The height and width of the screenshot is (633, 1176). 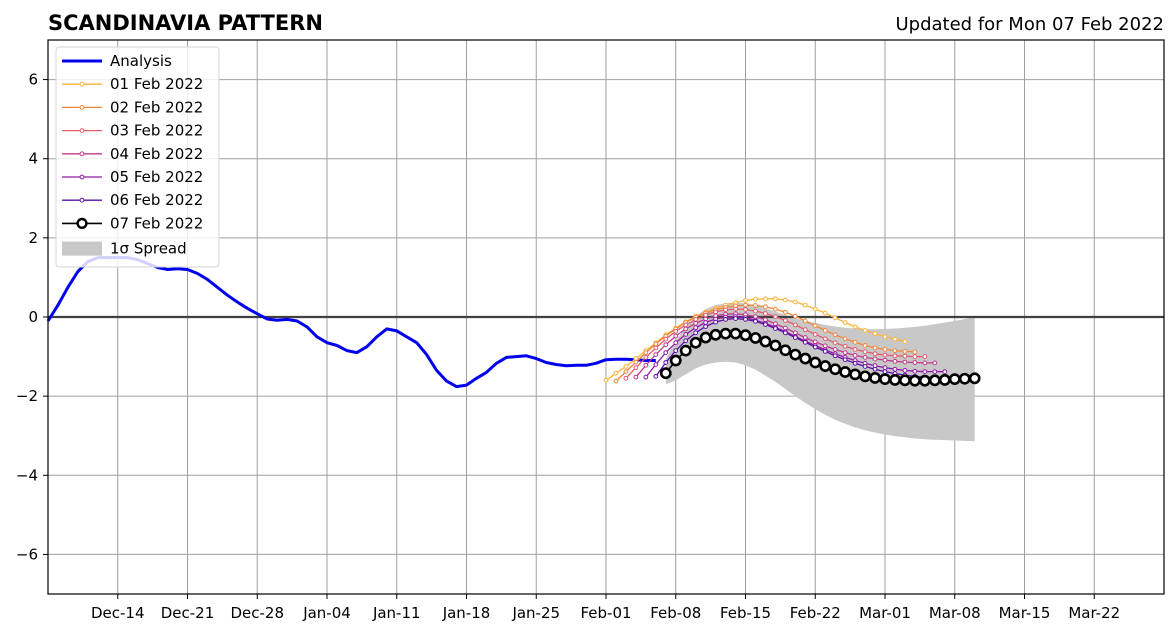 I want to click on legend-label: 07 Feb 2022, so click(x=156, y=223).